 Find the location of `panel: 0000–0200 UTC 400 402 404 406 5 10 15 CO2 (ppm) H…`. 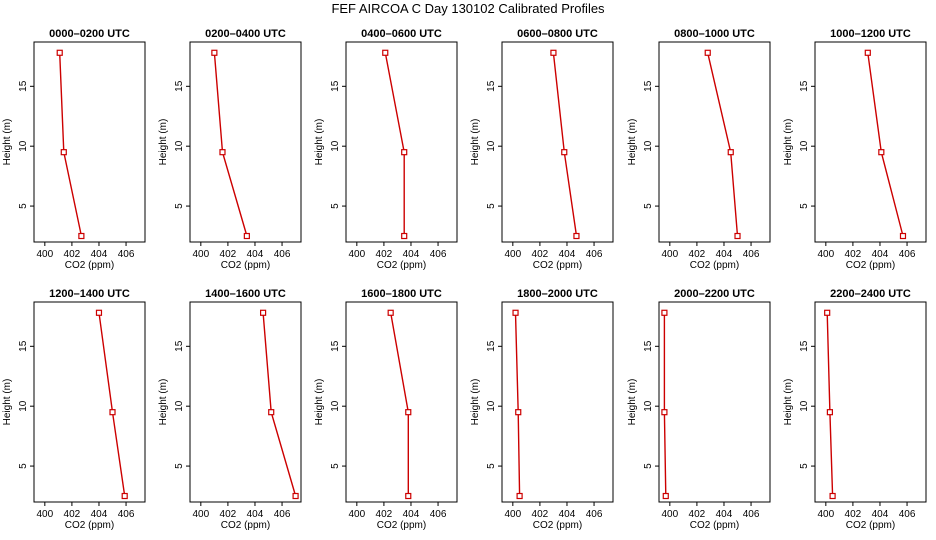

panel: 0000–0200 UTC 400 402 404 406 5 10 15 CO2 (ppm) H… is located at coordinates (74, 149).